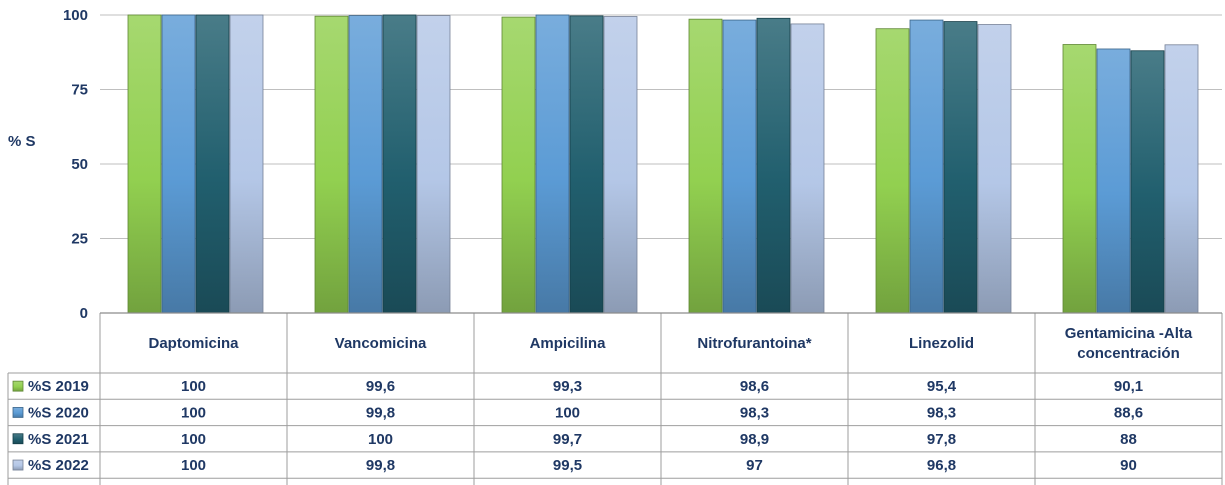 Image resolution: width=1225 pixels, height=485 pixels. What do you see at coordinates (567, 386) in the screenshot?
I see `data-table-cell: 99,3` at bounding box center [567, 386].